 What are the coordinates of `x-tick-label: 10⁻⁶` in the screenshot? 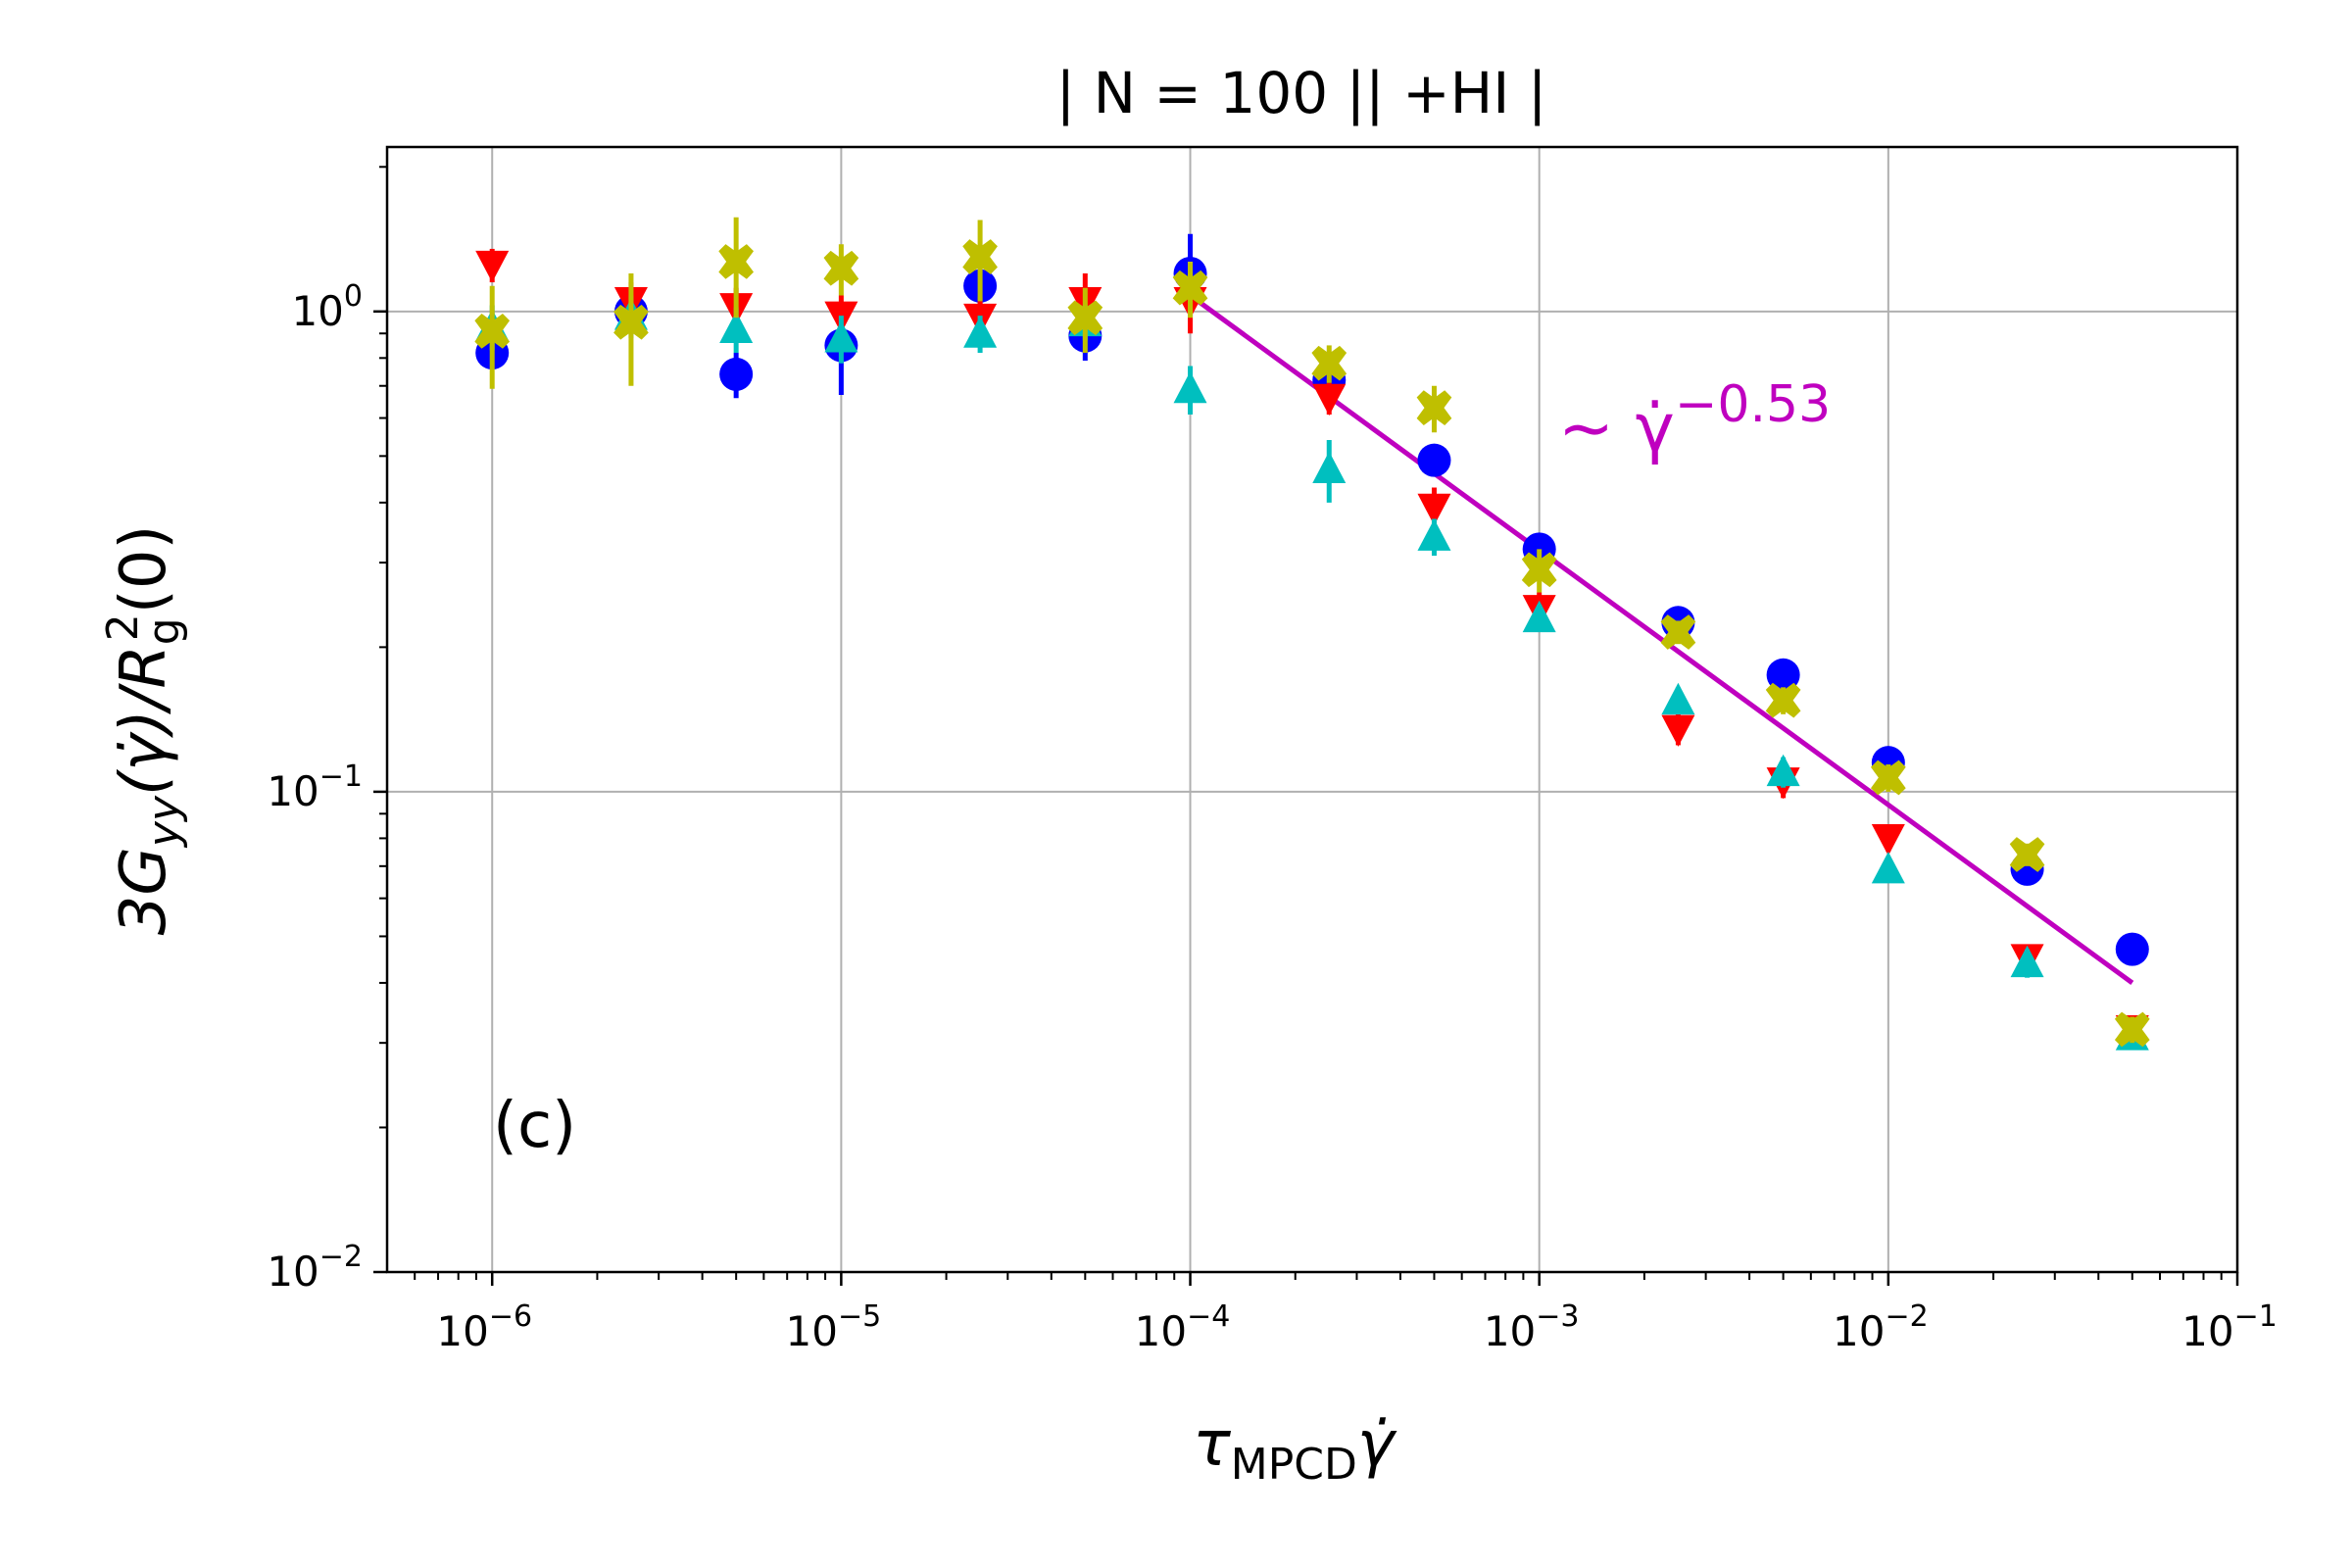 It's located at (484, 1327).